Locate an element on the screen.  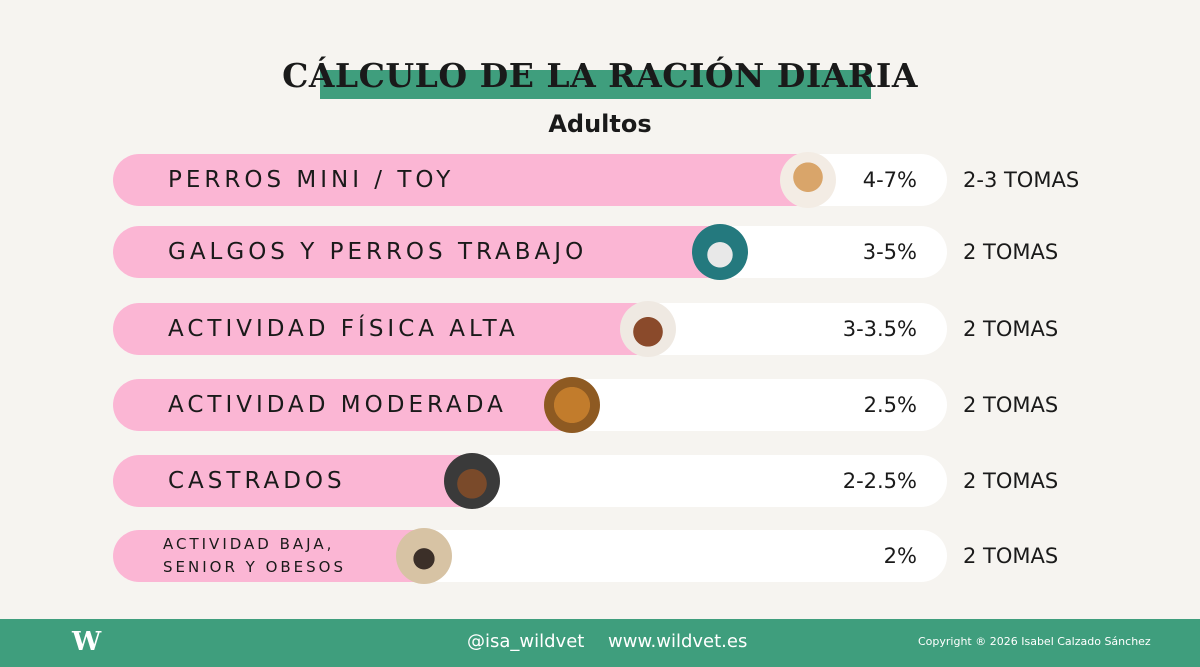
row-percent: 3-5% is located at coordinates (889, 252).